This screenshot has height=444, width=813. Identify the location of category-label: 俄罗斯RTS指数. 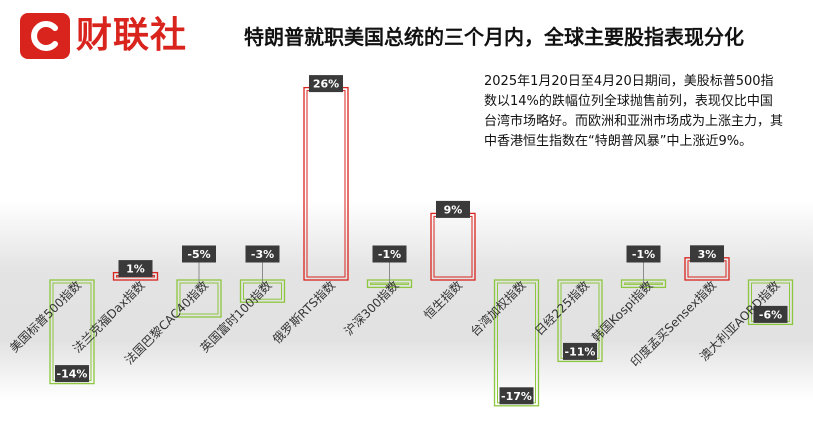
(303, 312).